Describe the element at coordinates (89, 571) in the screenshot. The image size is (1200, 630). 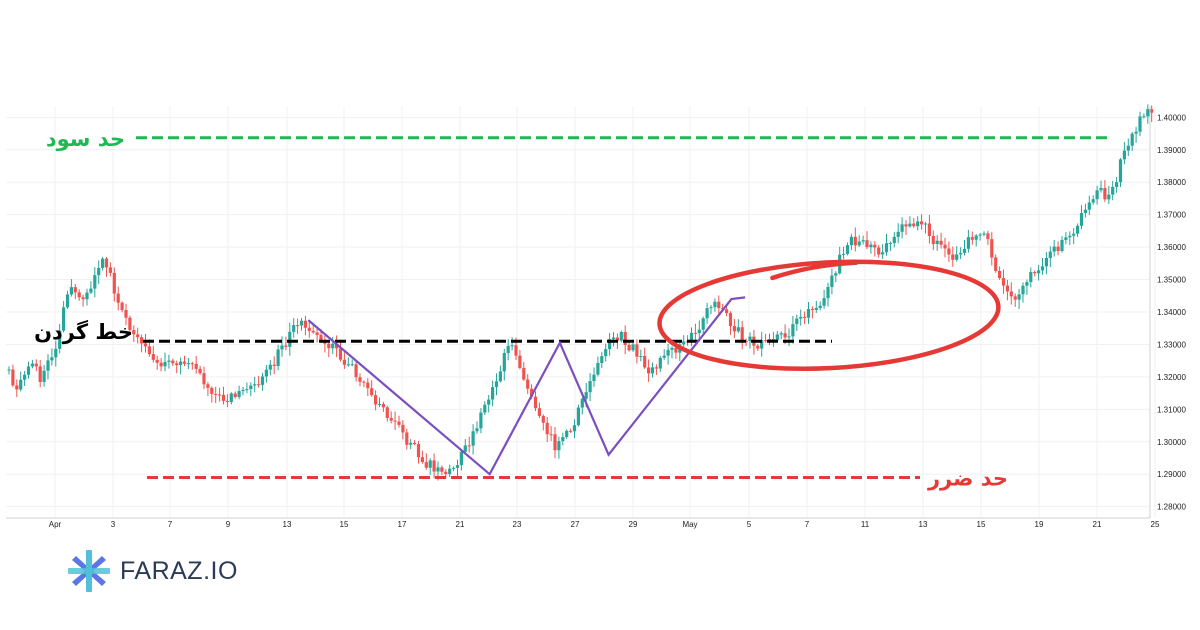
I see `asterisk-x-icon` at that location.